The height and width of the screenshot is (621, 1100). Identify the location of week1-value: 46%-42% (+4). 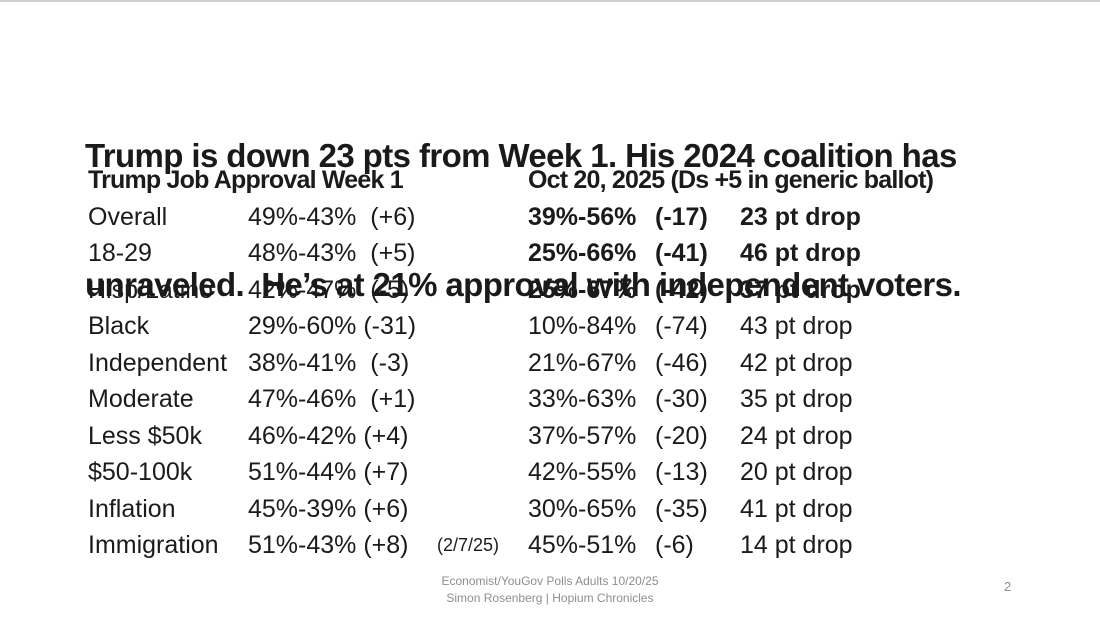
(328, 435).